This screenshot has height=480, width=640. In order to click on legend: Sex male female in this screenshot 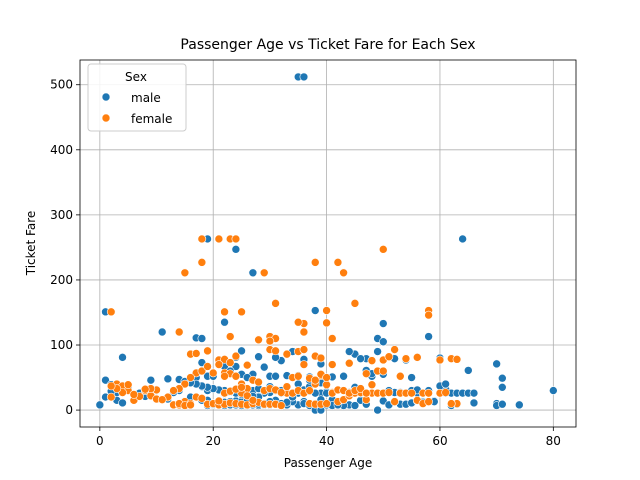, I will do `click(137, 97)`.